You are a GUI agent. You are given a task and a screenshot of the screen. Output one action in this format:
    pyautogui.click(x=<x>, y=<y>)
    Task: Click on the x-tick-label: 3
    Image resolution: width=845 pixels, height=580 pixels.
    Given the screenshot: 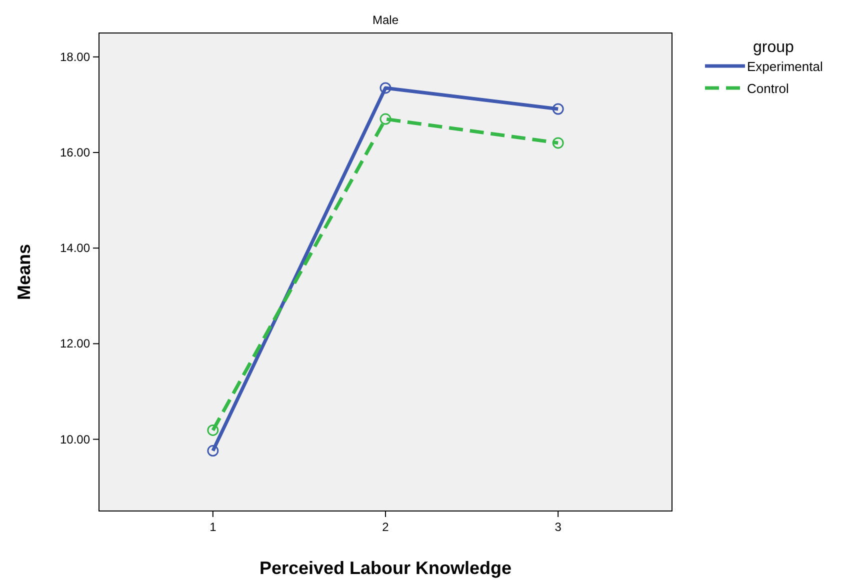 What is the action you would take?
    pyautogui.click(x=558, y=527)
    